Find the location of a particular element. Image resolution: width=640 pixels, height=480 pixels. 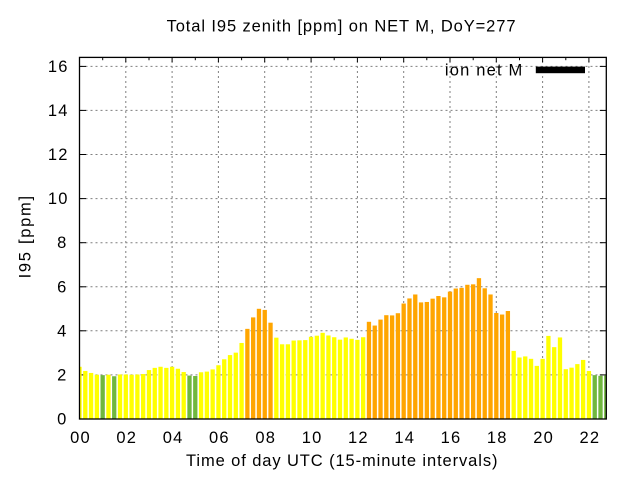

svg-text: 2 is located at coordinates (61, 375).